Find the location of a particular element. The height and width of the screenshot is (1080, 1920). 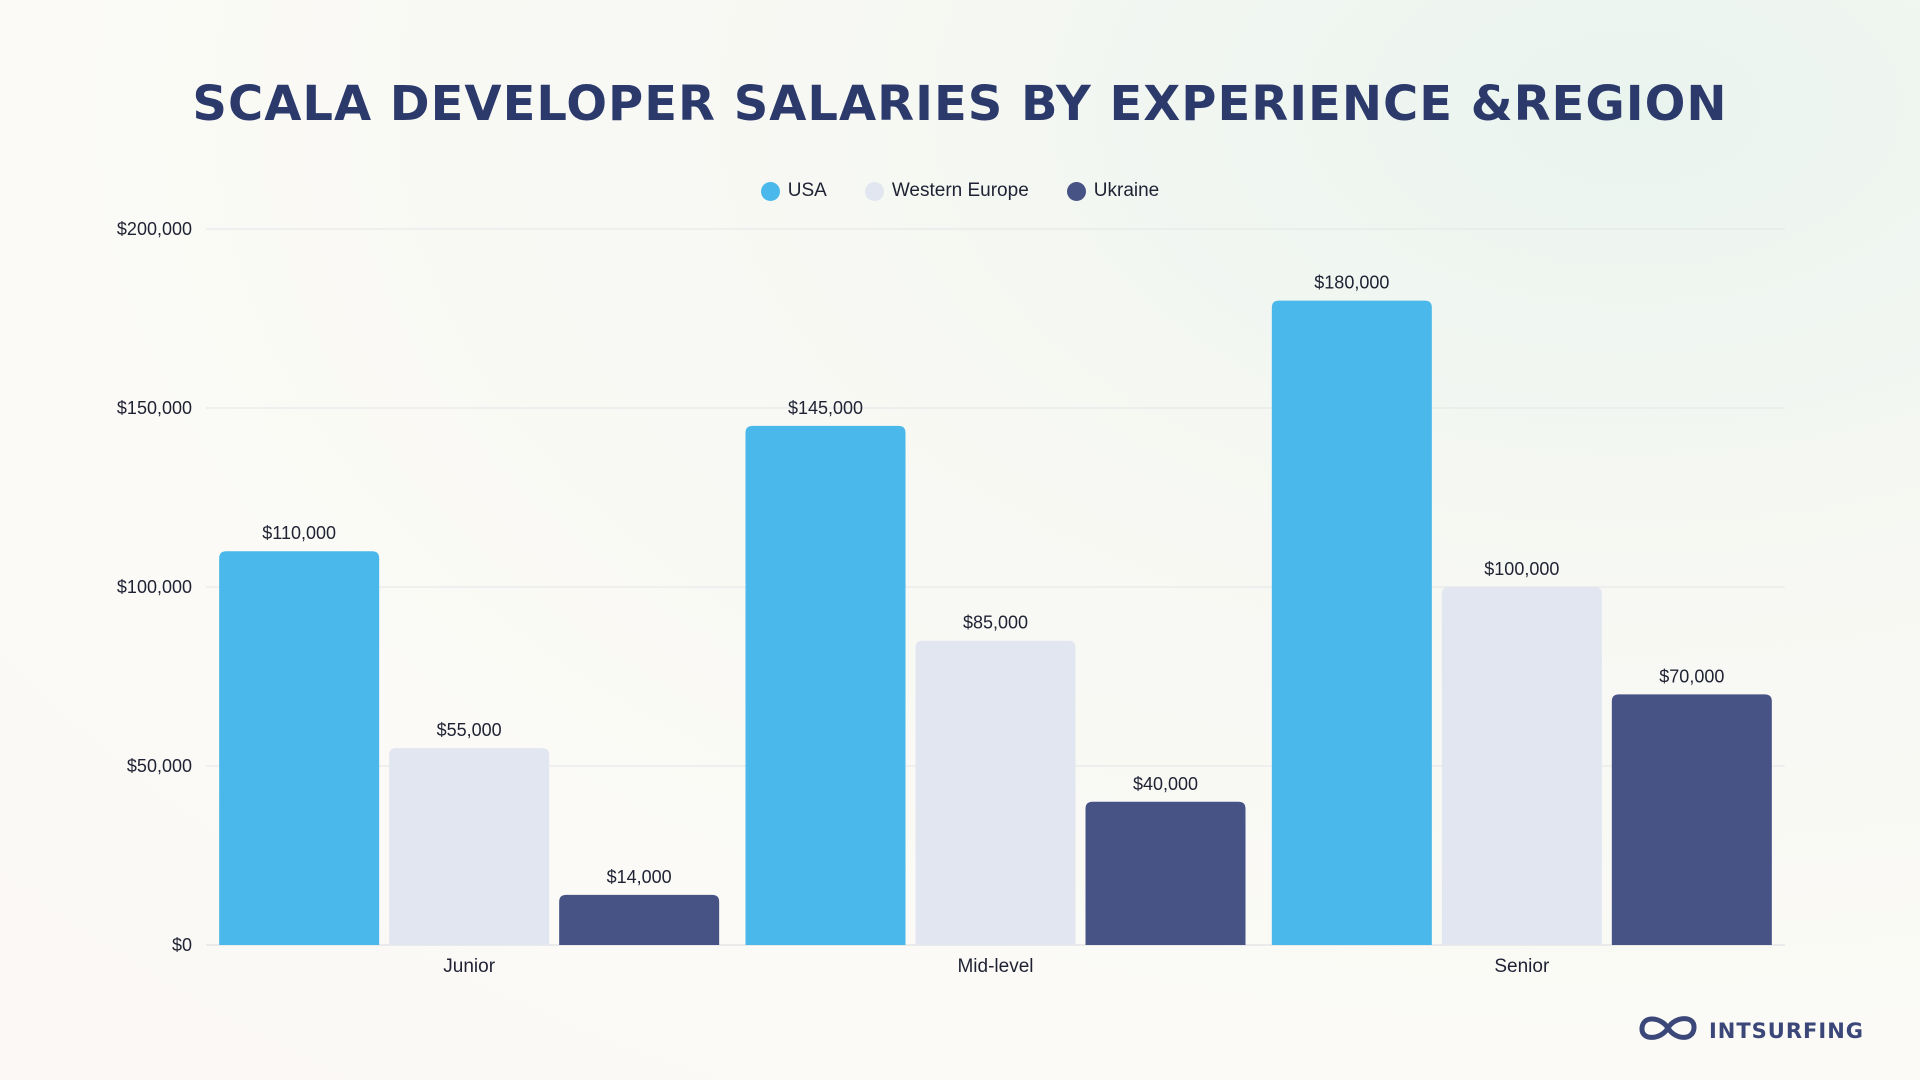

bar-western-europe-mid-level is located at coordinates (995, 792).